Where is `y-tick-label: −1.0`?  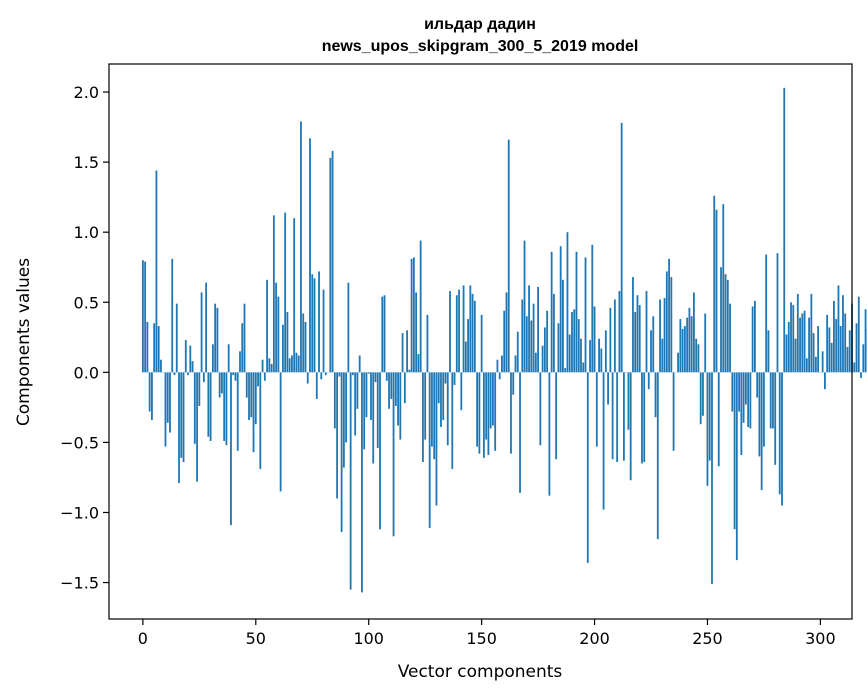 y-tick-label: −1.0 is located at coordinates (79, 512).